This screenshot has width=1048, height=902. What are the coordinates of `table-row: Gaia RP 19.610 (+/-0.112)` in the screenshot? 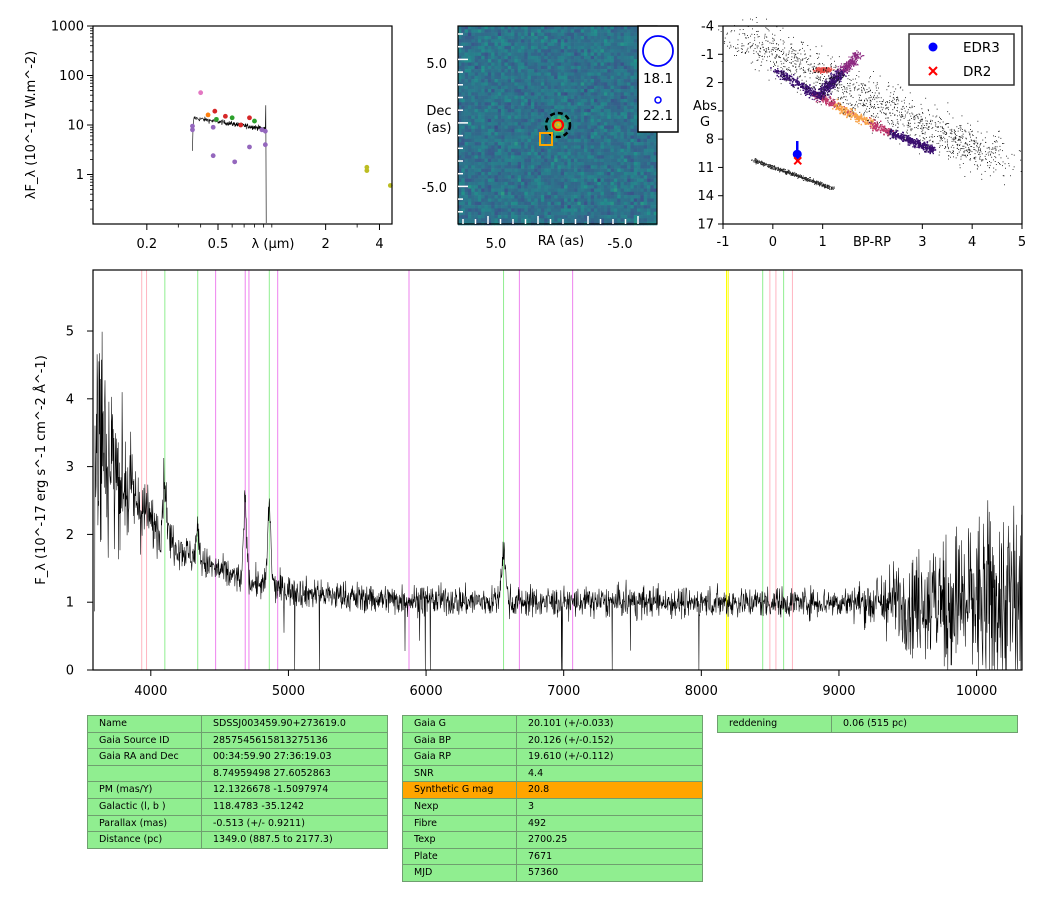 It's located at (552, 757).